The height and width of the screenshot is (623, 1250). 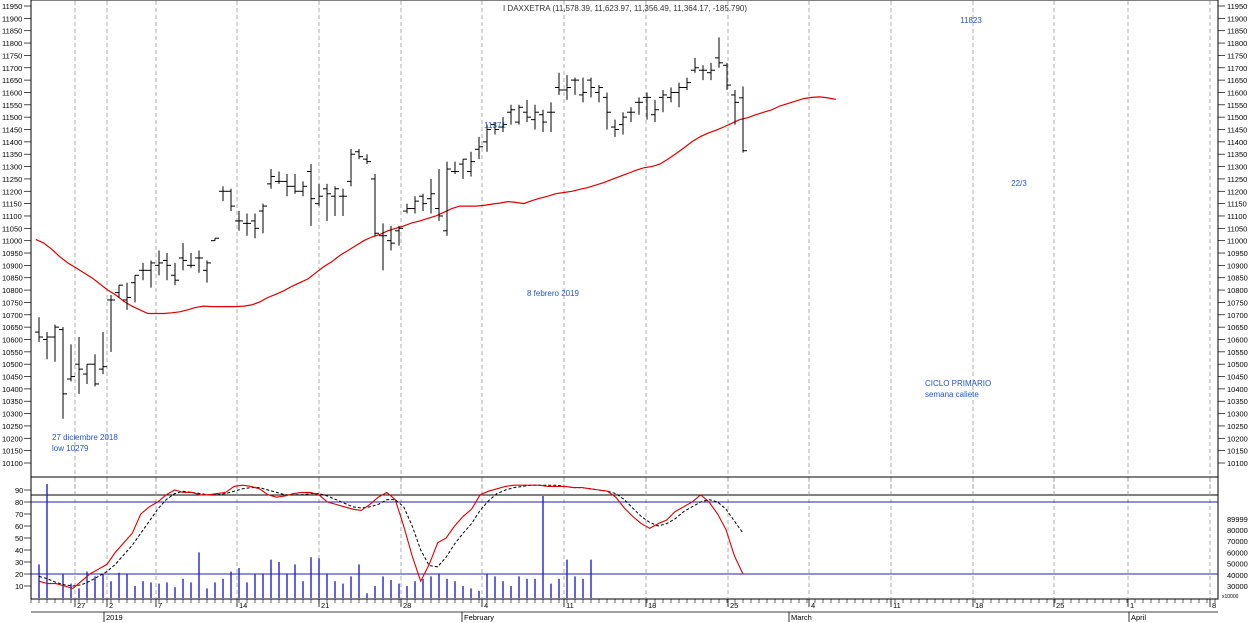 What do you see at coordinates (1237, 302) in the screenshot?
I see `y-tick-label: 10750` at bounding box center [1237, 302].